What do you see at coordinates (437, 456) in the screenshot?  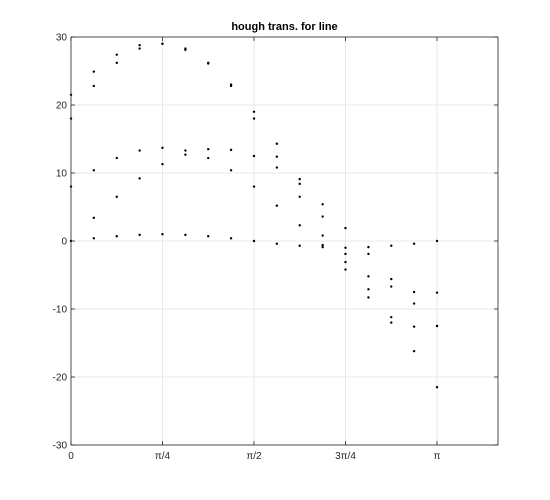 I see `x-tick-label: π` at bounding box center [437, 456].